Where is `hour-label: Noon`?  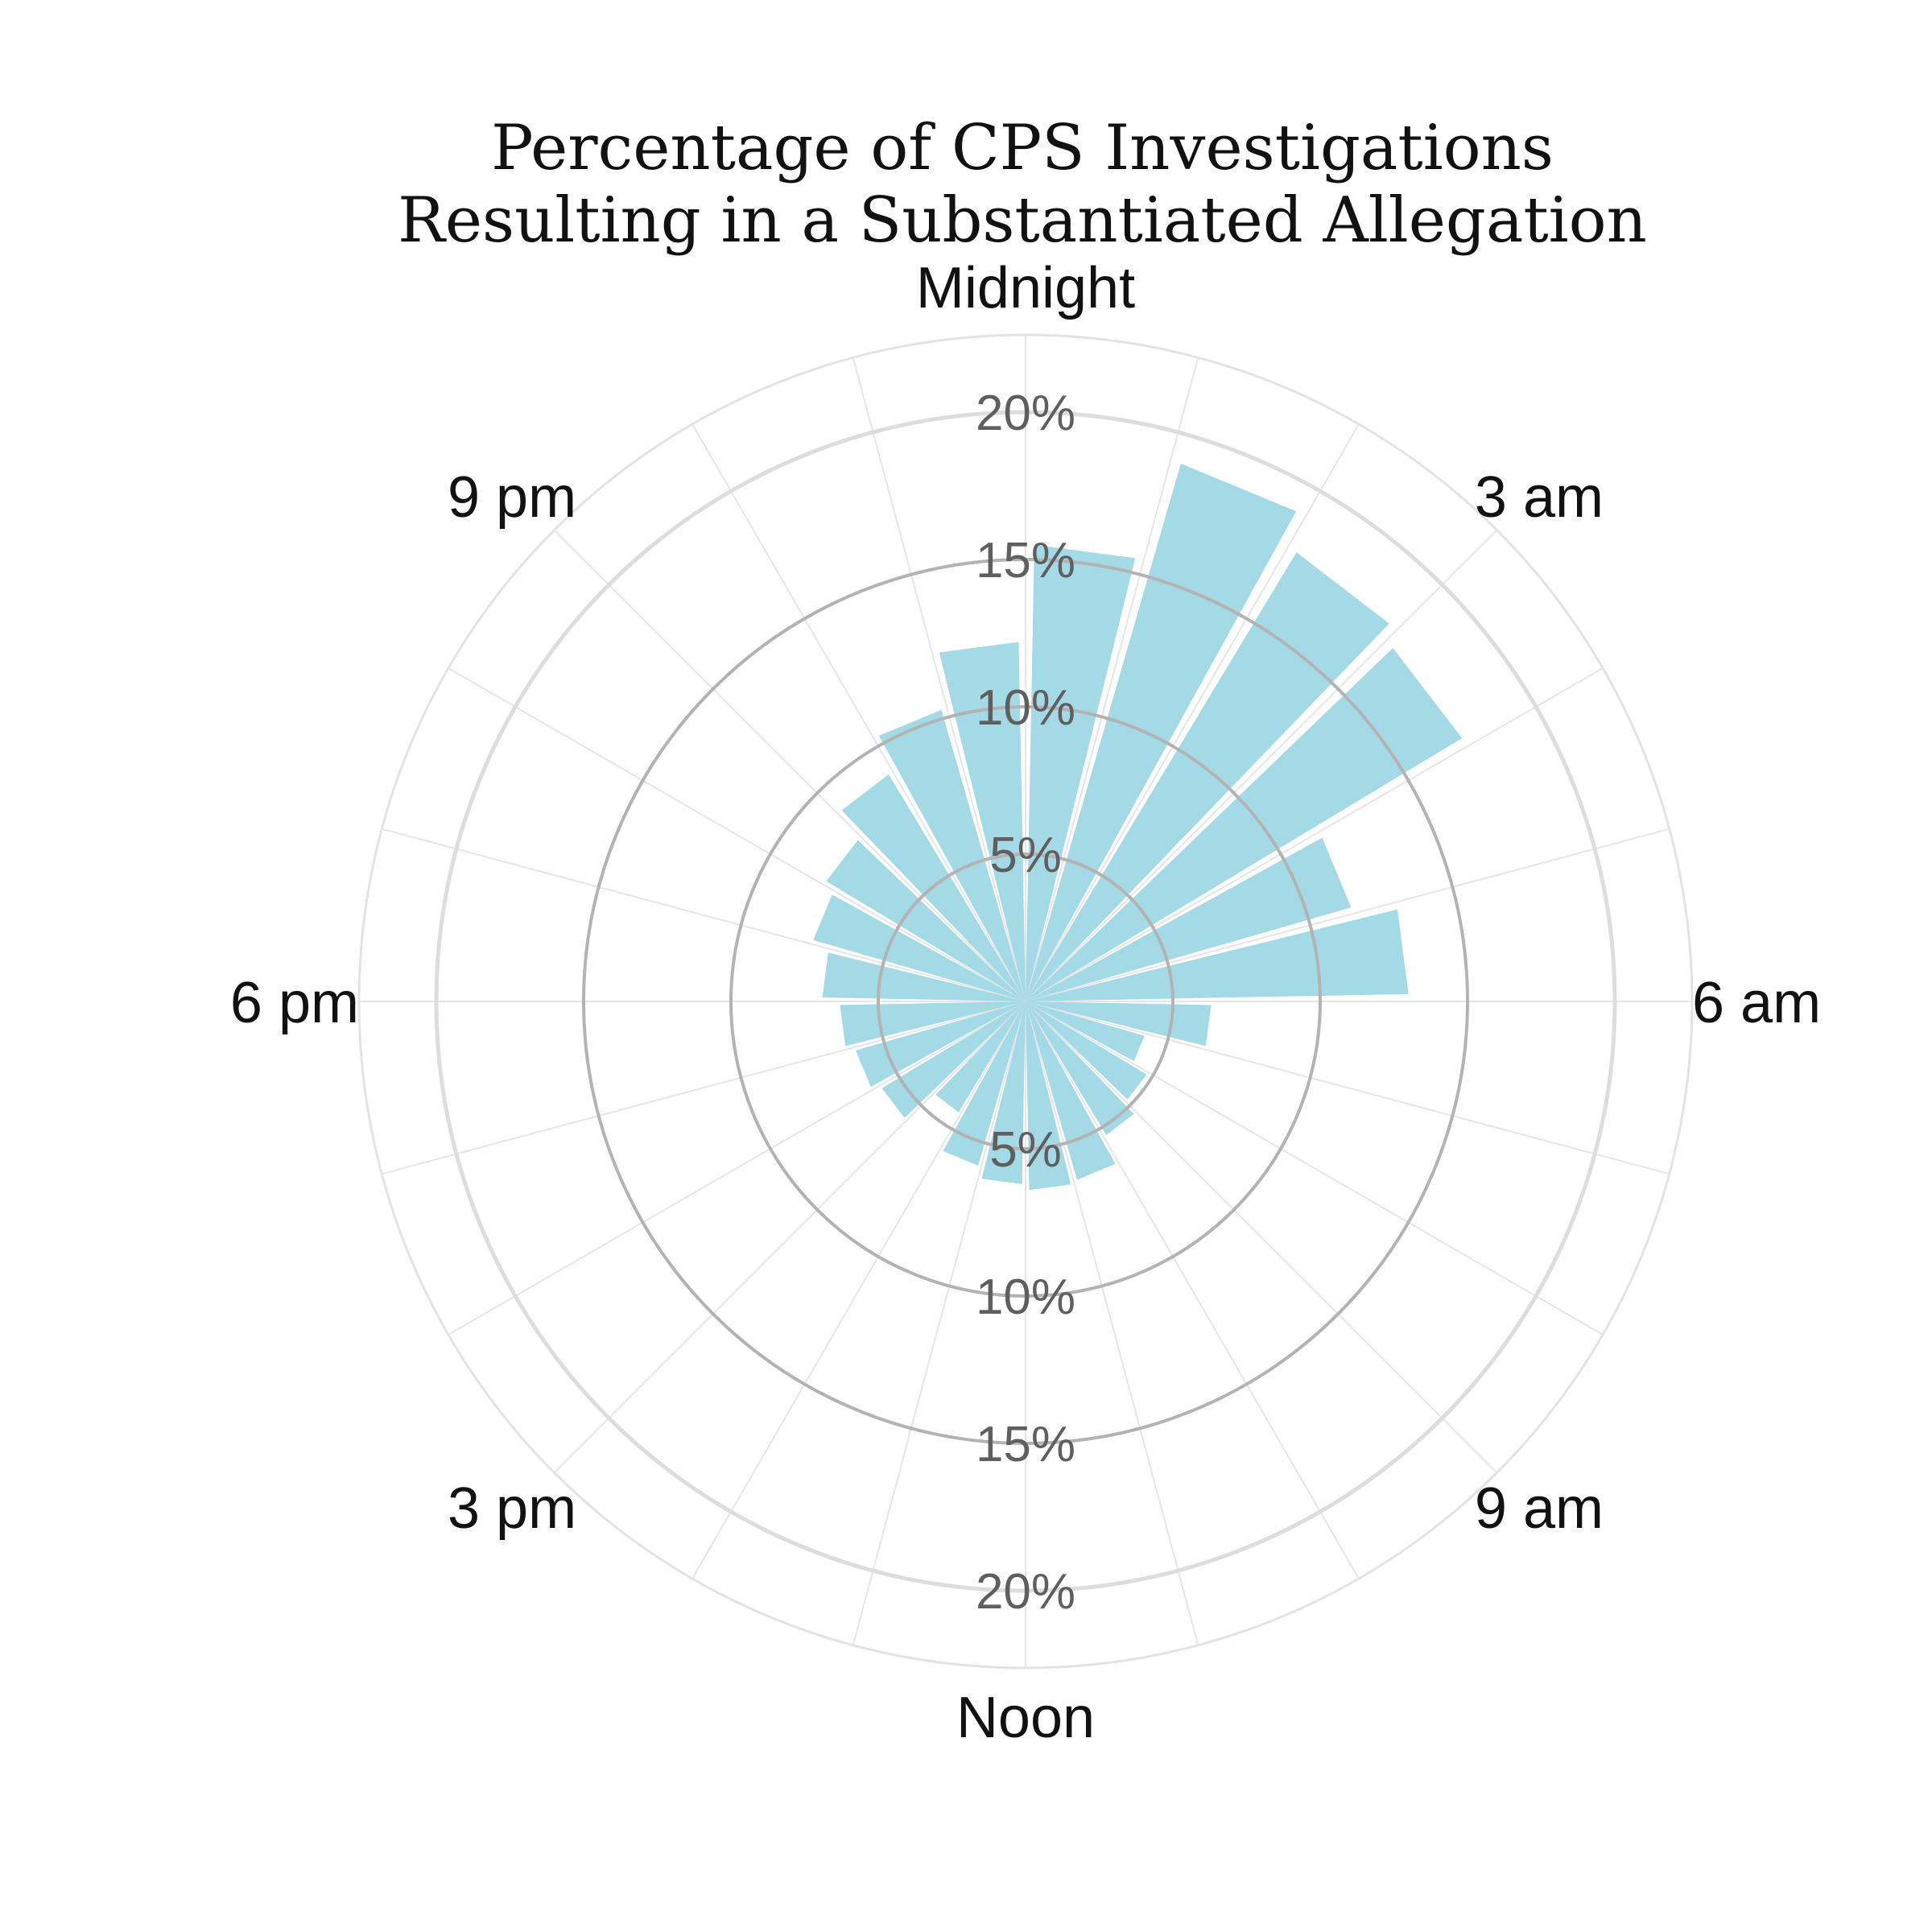
hour-label: Noon is located at coordinates (1025, 1718).